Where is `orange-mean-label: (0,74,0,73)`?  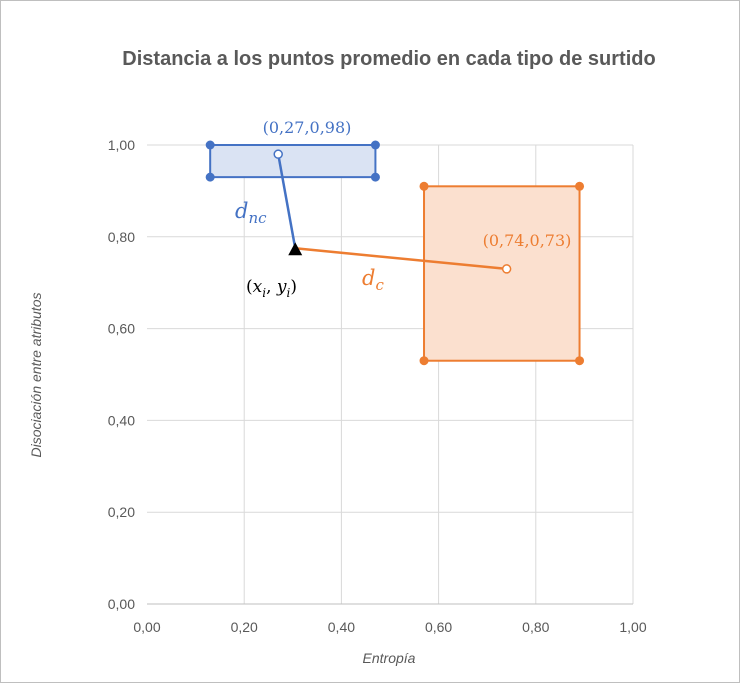 orange-mean-label: (0,74,0,73) is located at coordinates (527, 240).